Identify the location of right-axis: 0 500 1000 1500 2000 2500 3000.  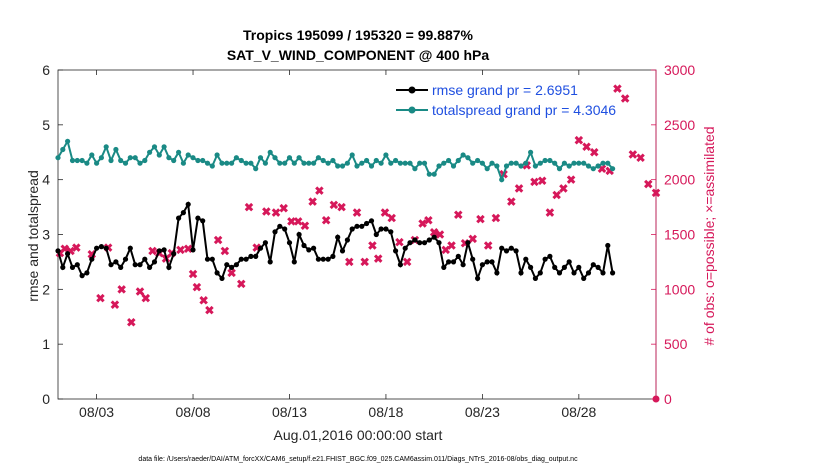
(673, 234).